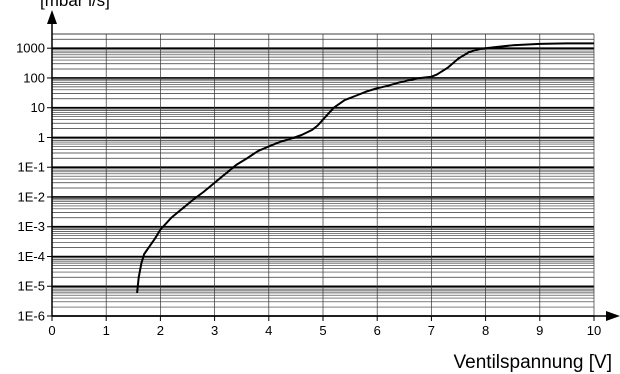  Describe the element at coordinates (31, 167) in the screenshot. I see `y-tick-label: 1E-1` at that location.